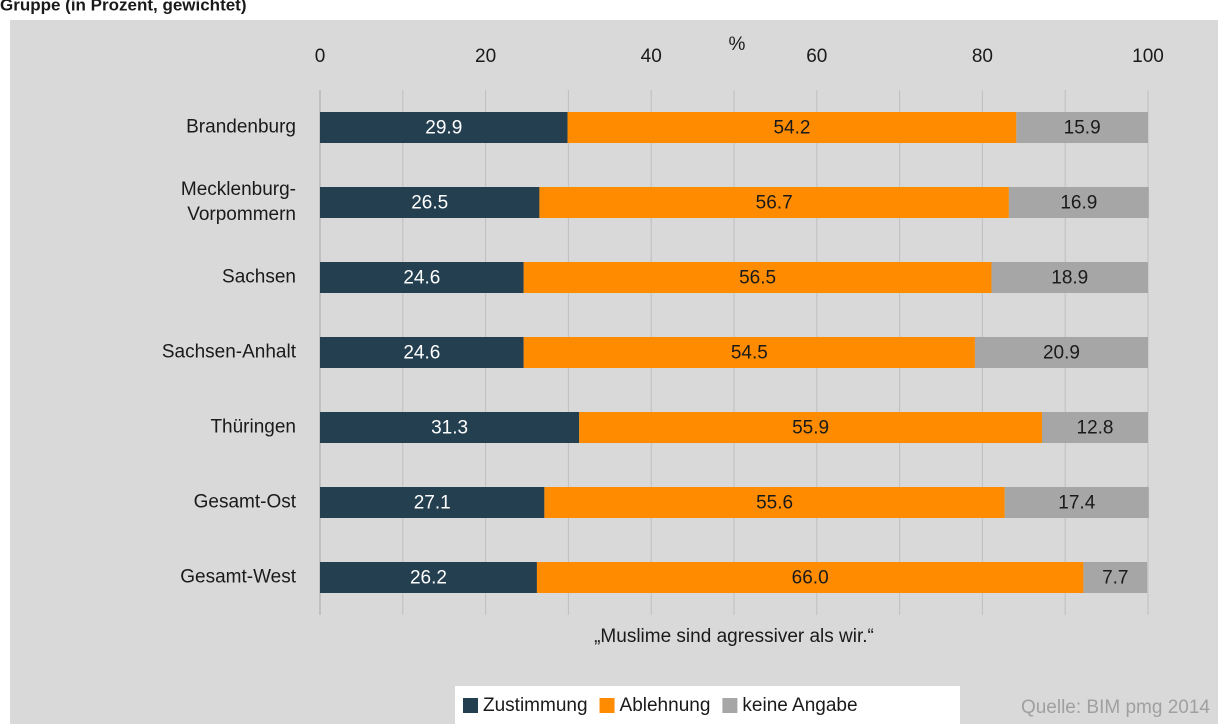 This screenshot has width=1218, height=724. Describe the element at coordinates (982, 56) in the screenshot. I see `x-tick-label: 80` at that location.